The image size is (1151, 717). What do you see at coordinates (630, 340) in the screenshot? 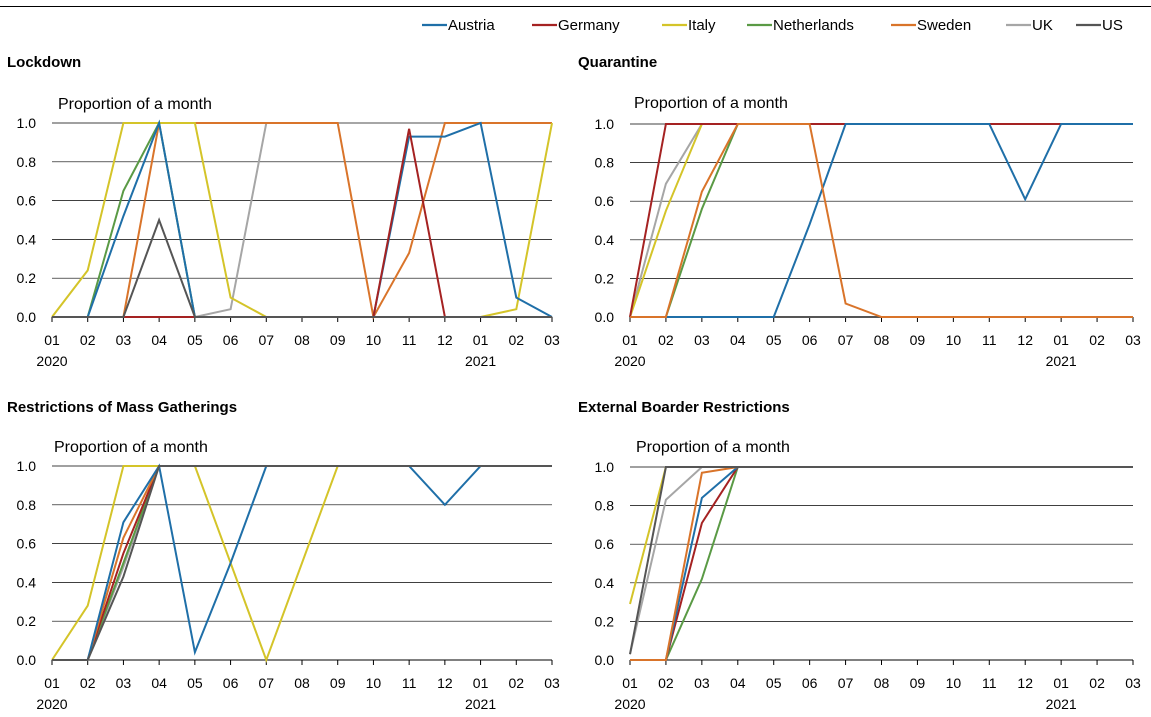
I see `panel-2-xtick-0: 01` at bounding box center [630, 340].